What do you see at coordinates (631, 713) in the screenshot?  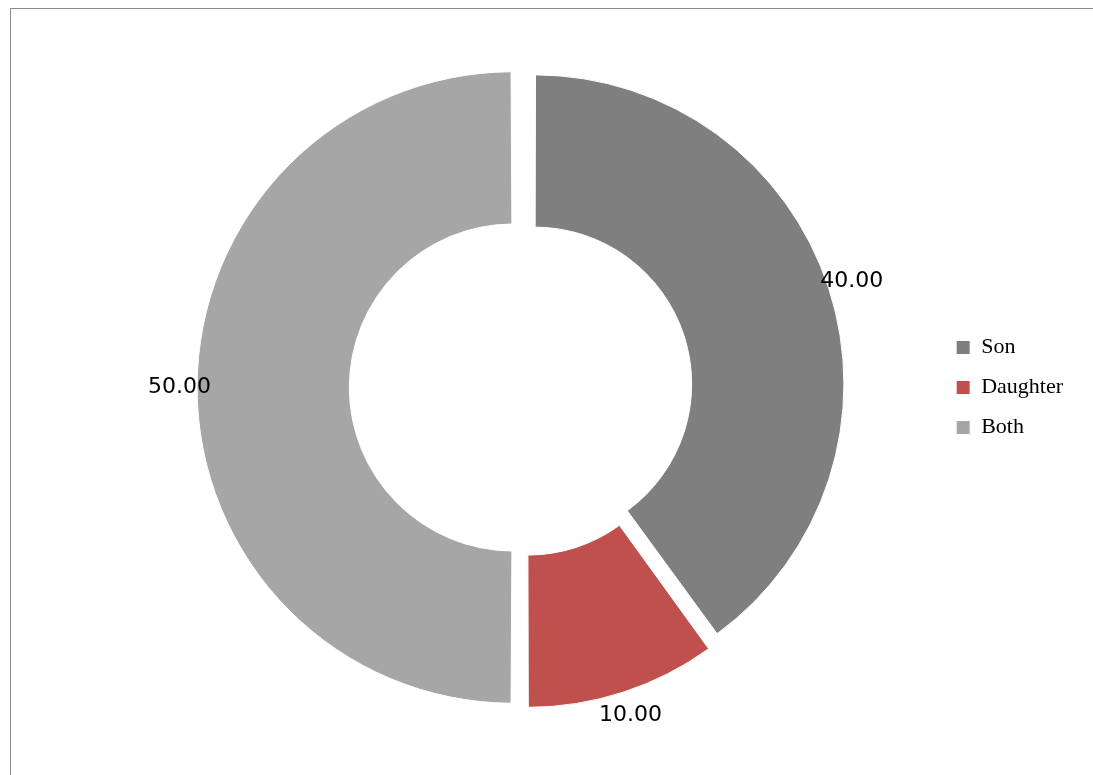 I see `data-label: 10.00` at bounding box center [631, 713].